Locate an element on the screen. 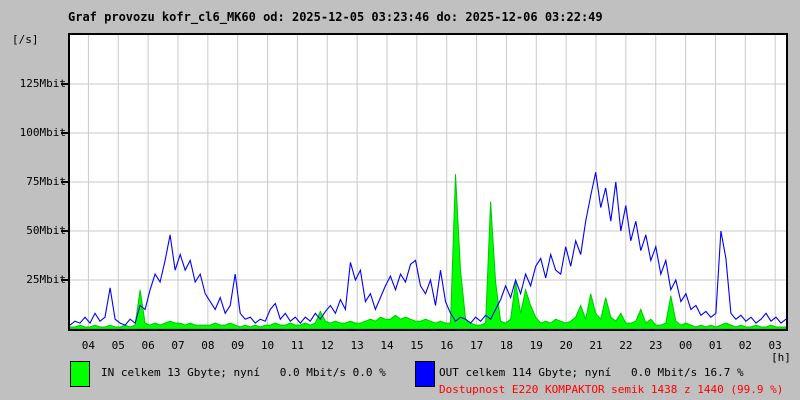 The width and height of the screenshot is (800, 400). x-axis-label: 08 is located at coordinates (208, 345).